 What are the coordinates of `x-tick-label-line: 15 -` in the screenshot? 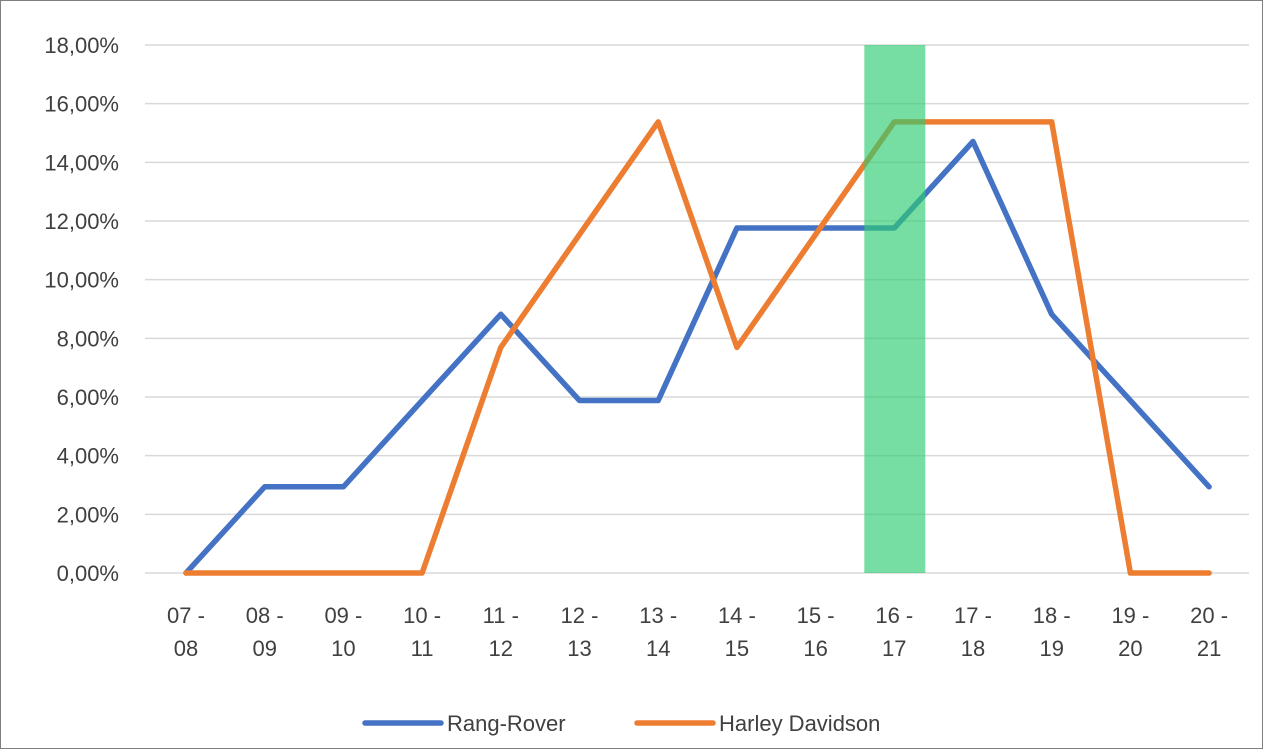 It's located at (816, 615).